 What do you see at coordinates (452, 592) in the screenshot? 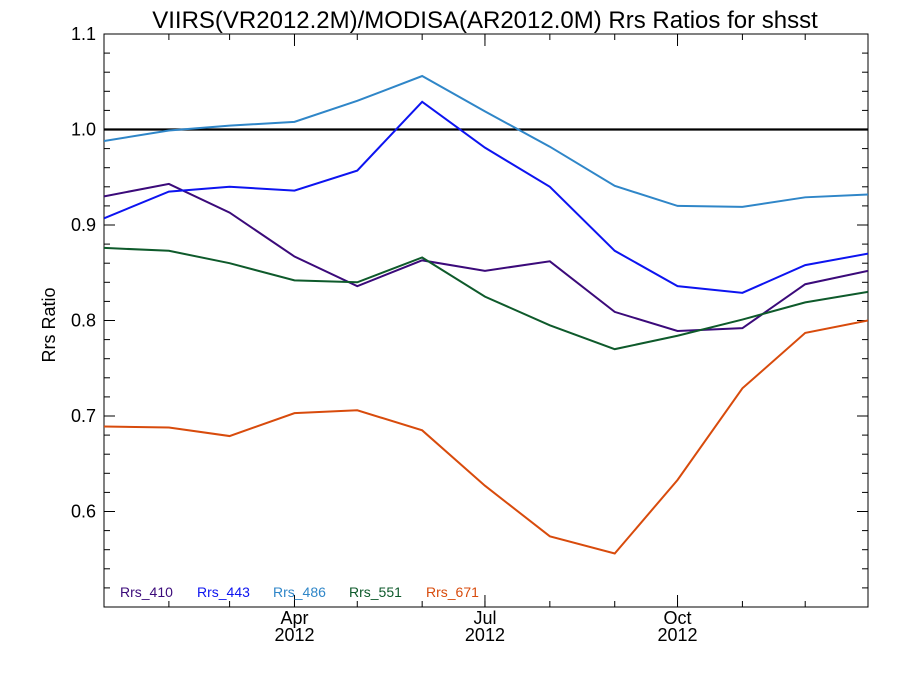
I see `legend-entry-rrs-671: Rrs_671` at bounding box center [452, 592].